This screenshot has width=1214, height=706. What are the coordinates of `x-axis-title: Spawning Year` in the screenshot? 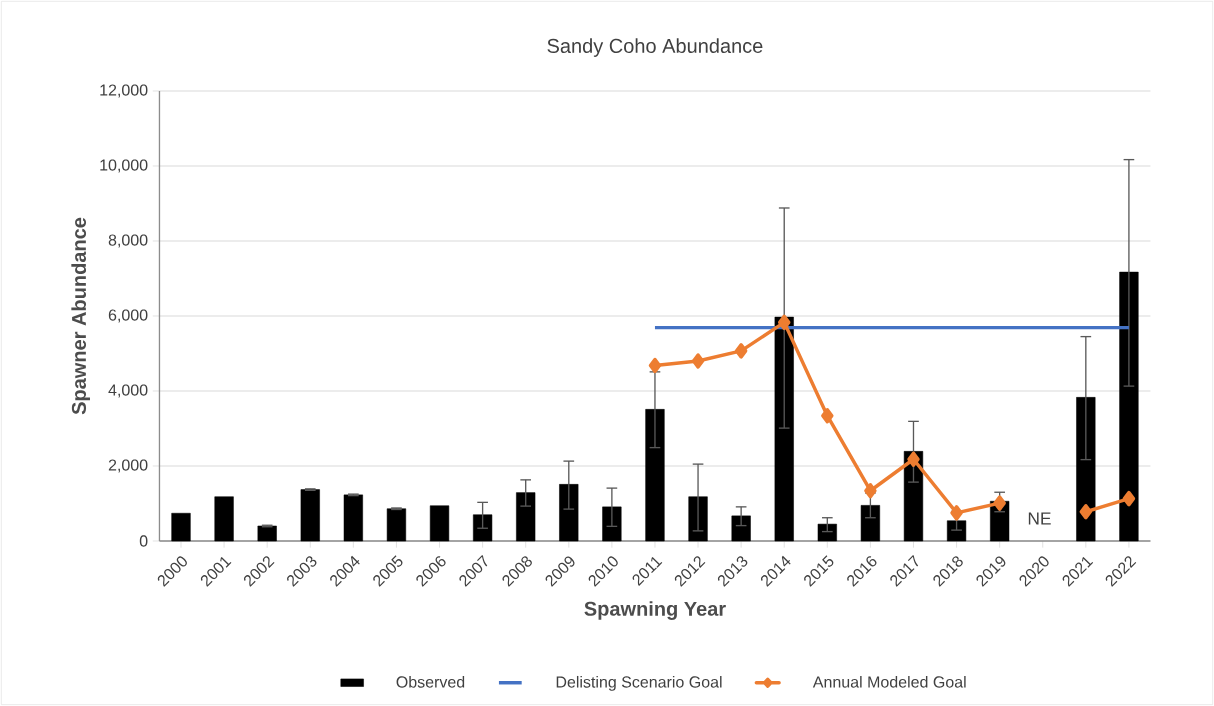 It's located at (655, 610).